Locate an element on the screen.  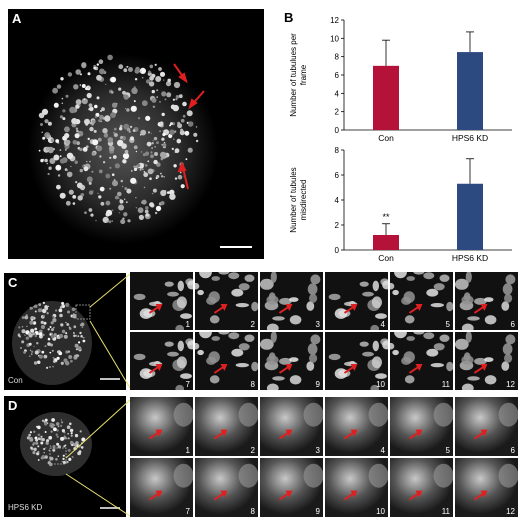
y-tick-label: 4 is located at coordinates (337, 200).